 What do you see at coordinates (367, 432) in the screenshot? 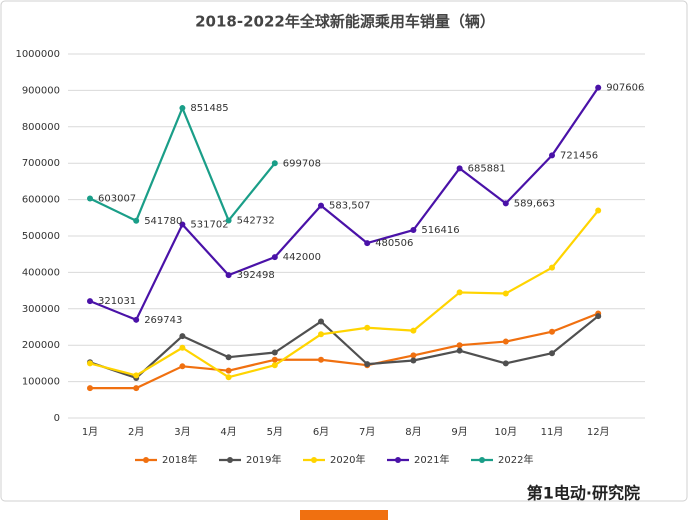
I see `x-tick-label: 7月` at bounding box center [367, 432].